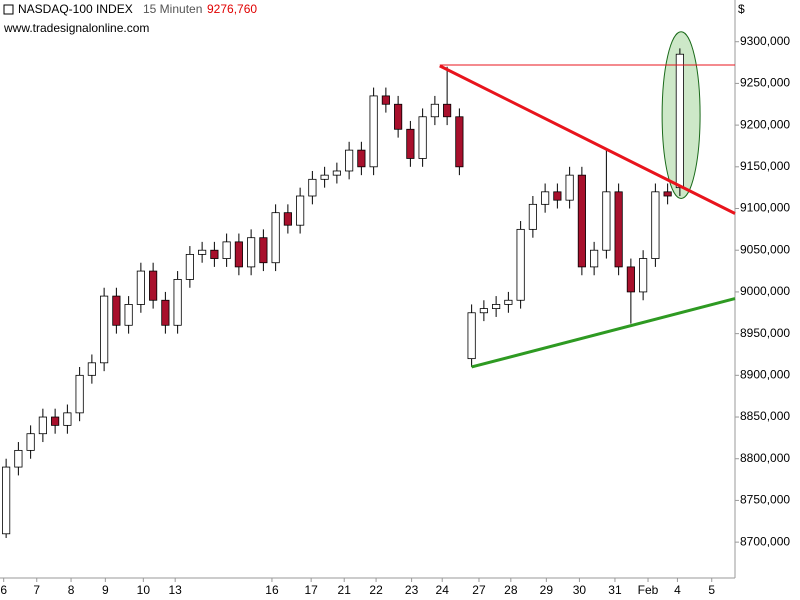  What do you see at coordinates (547, 590) in the screenshot?
I see `x-tick-label: 29` at bounding box center [547, 590].